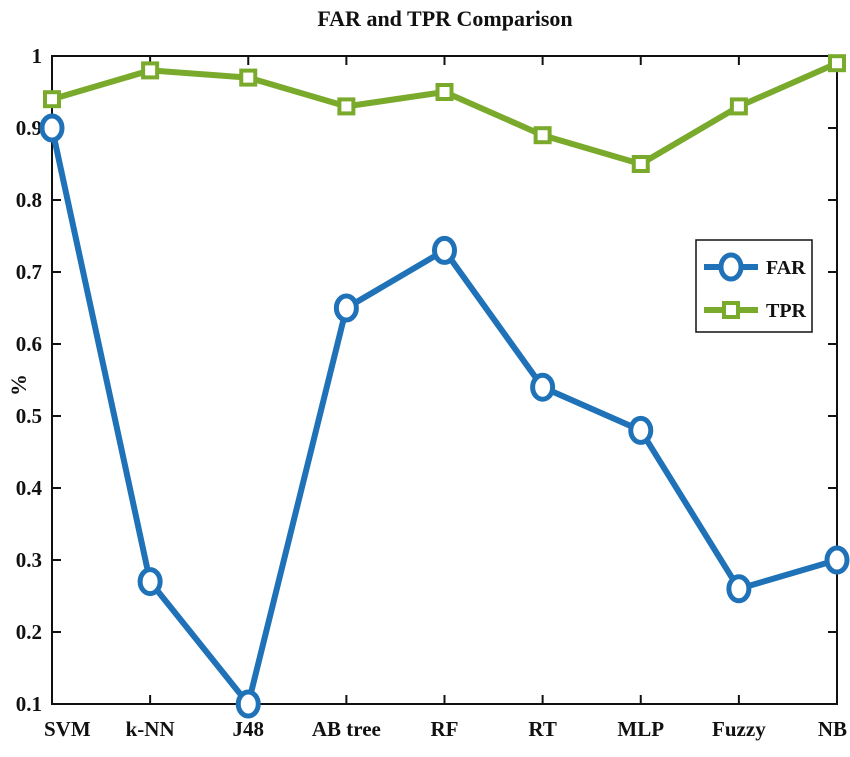 The width and height of the screenshot is (850, 757). I want to click on x-tick-label: RF, so click(445, 729).